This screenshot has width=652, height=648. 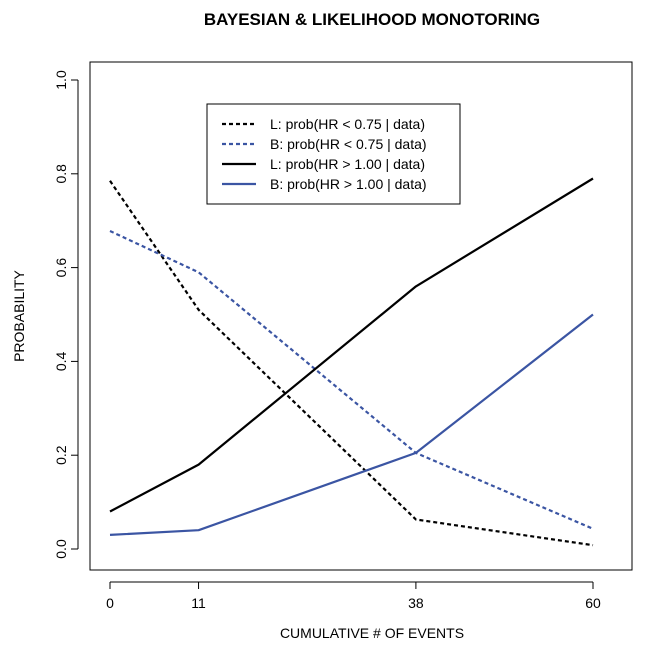 What do you see at coordinates (110, 603) in the screenshot?
I see `x-tick-label: 0` at bounding box center [110, 603].